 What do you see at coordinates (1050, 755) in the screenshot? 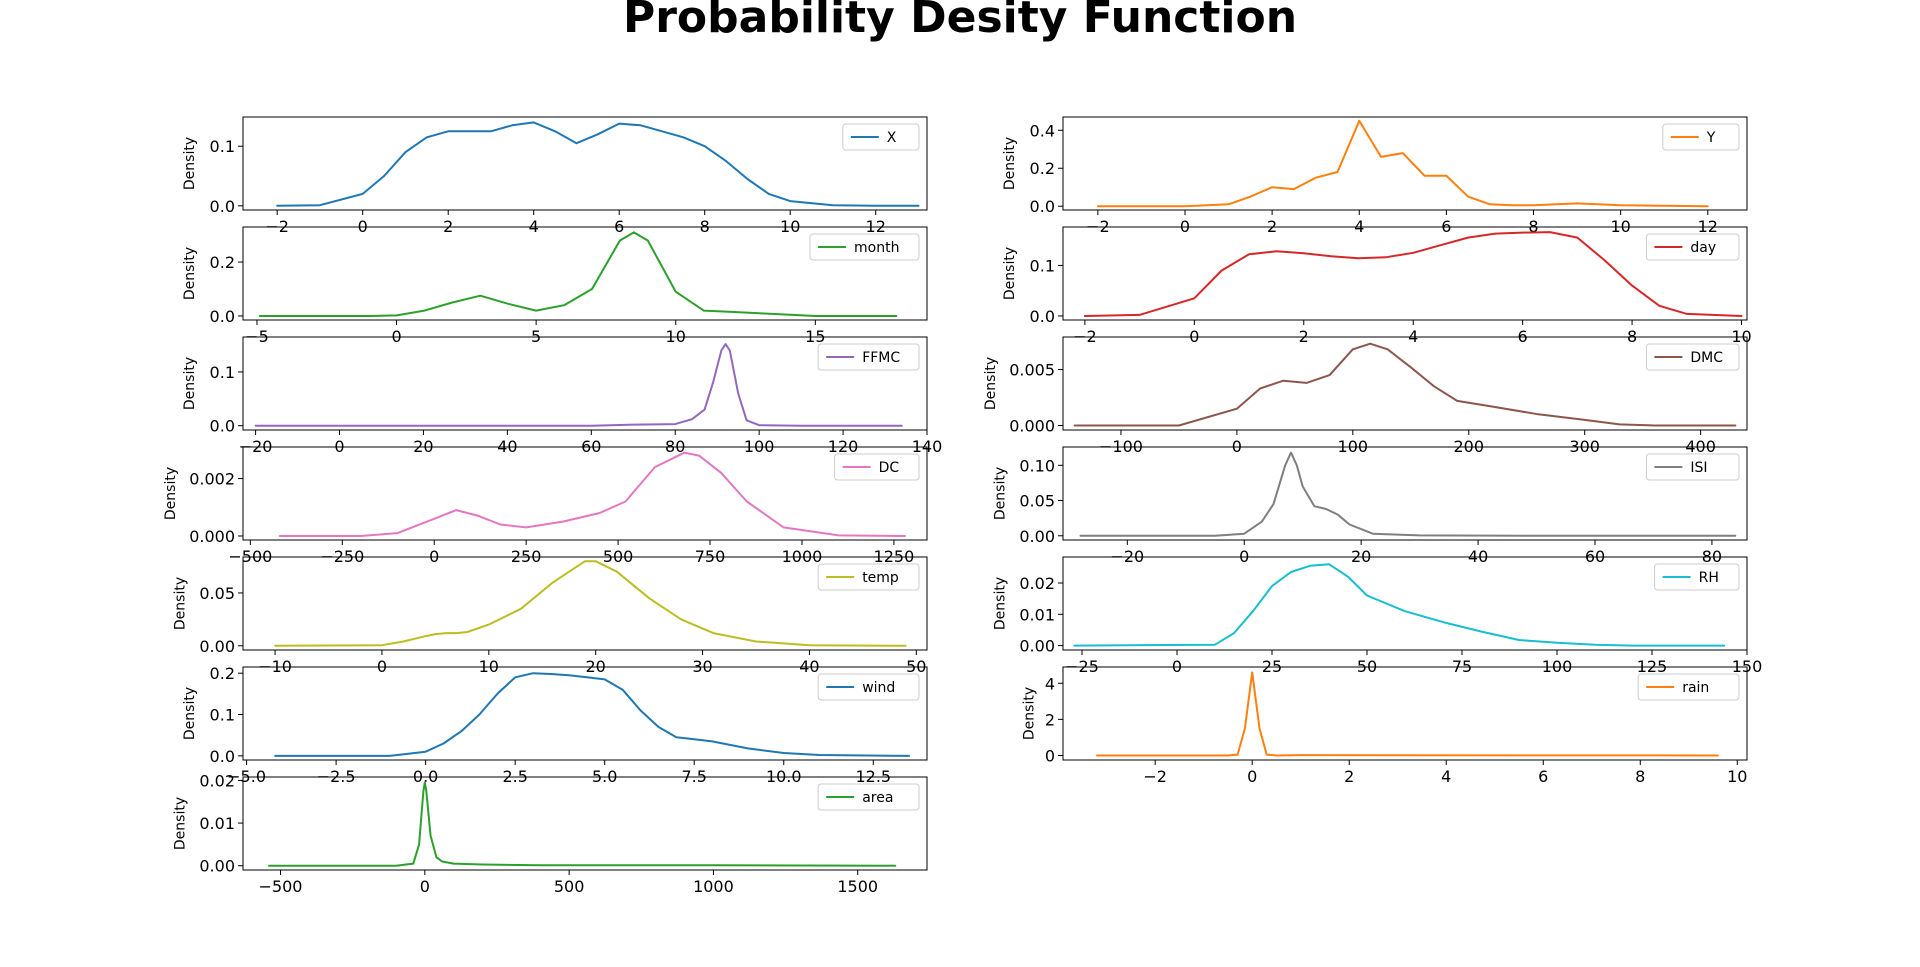
I see `y-tick-label: 0` at bounding box center [1050, 755].